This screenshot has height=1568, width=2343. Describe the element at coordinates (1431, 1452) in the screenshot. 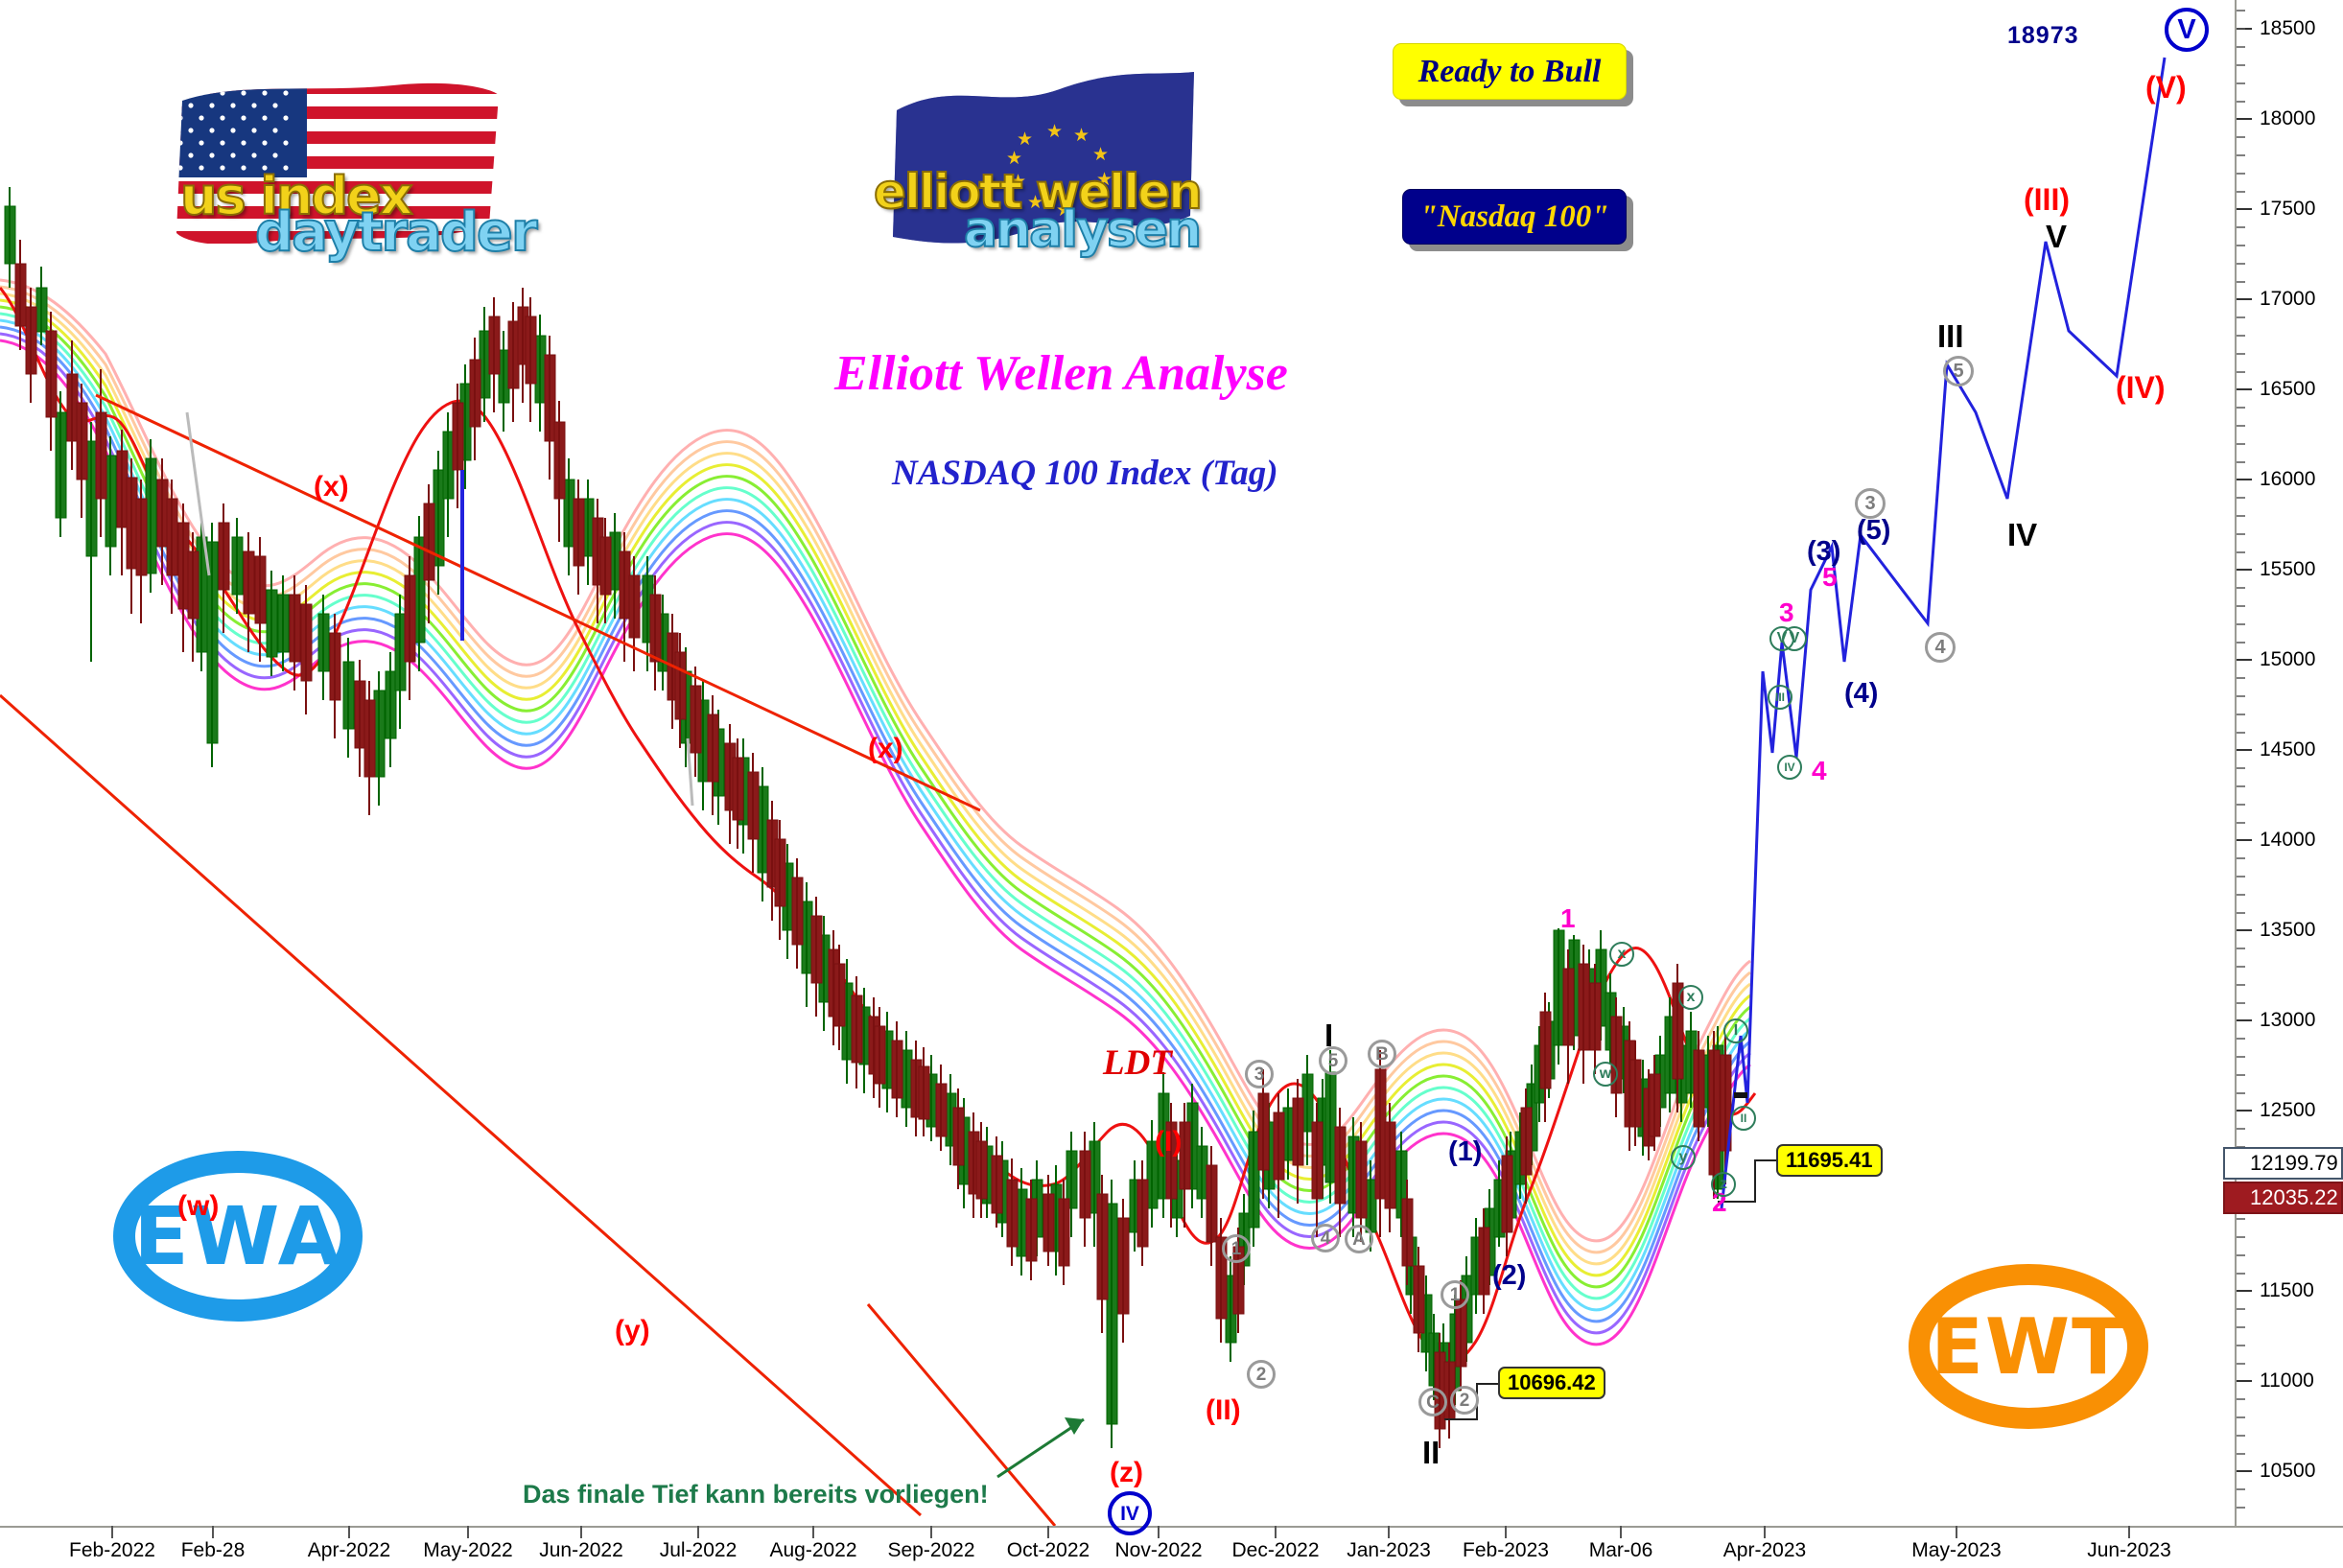

I see `wave-label-ii-18: II` at that location.